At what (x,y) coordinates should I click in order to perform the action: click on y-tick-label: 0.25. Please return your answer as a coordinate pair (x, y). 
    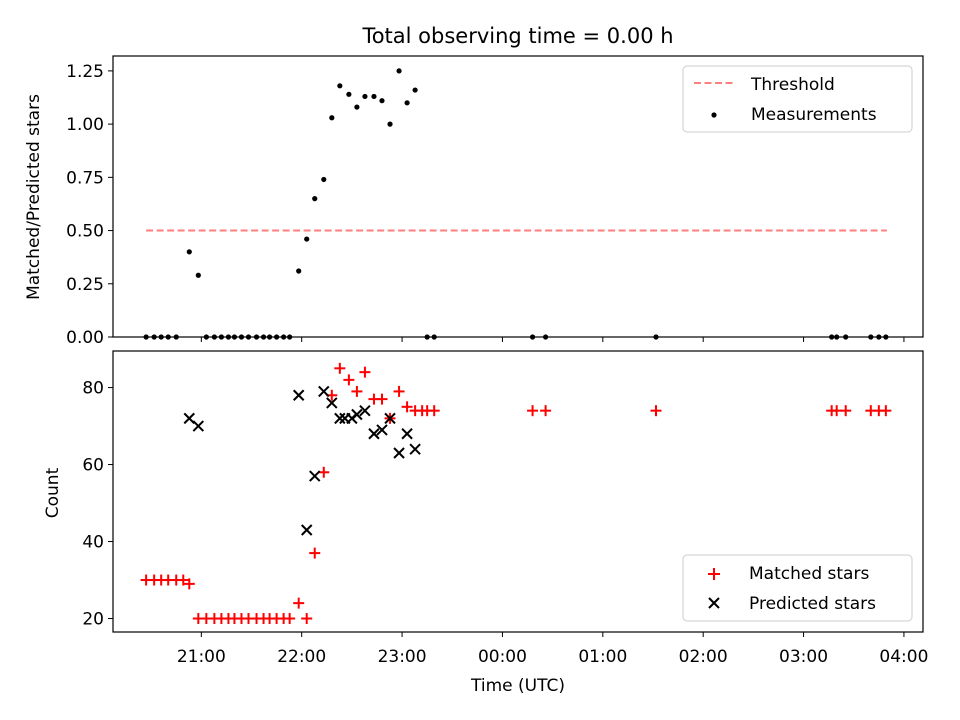
    Looking at the image, I should click on (85, 285).